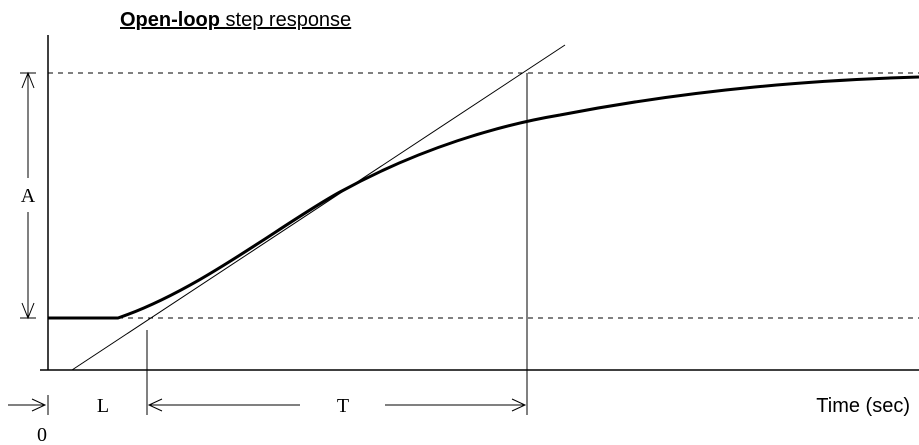 The width and height of the screenshot is (919, 445). What do you see at coordinates (343, 406) in the screenshot?
I see `time-constant-label: T` at bounding box center [343, 406].